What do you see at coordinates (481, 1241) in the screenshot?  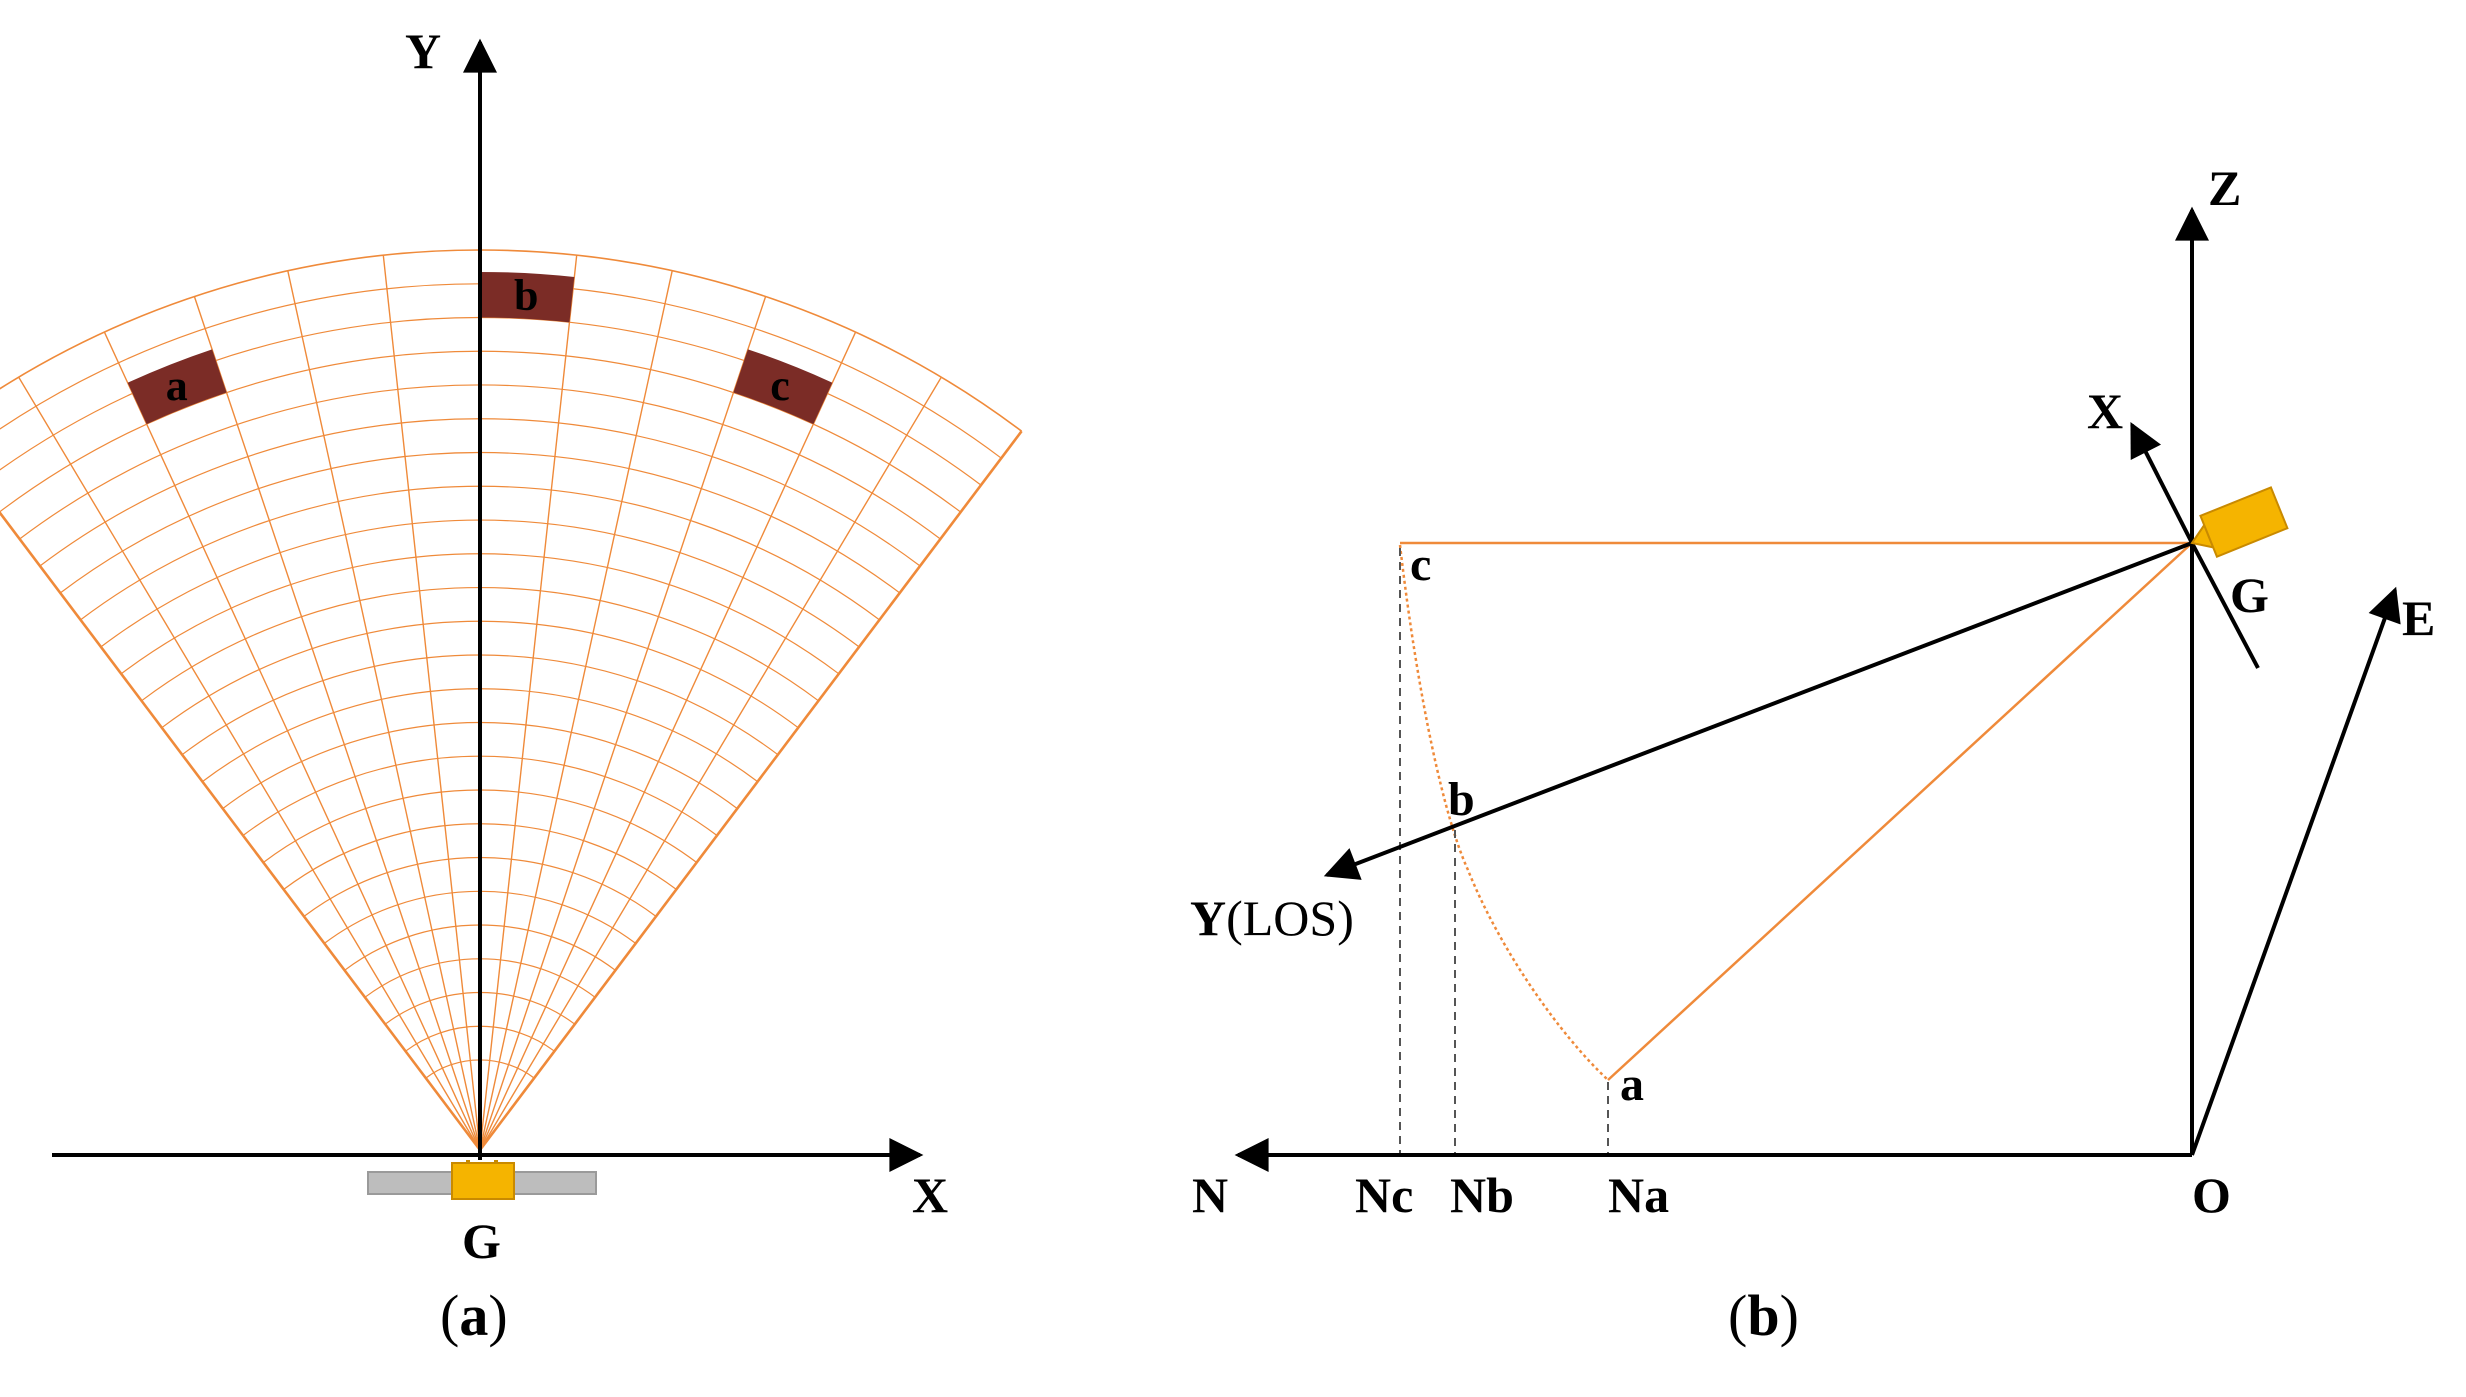 I see `sensor-label-a: G` at bounding box center [481, 1241].